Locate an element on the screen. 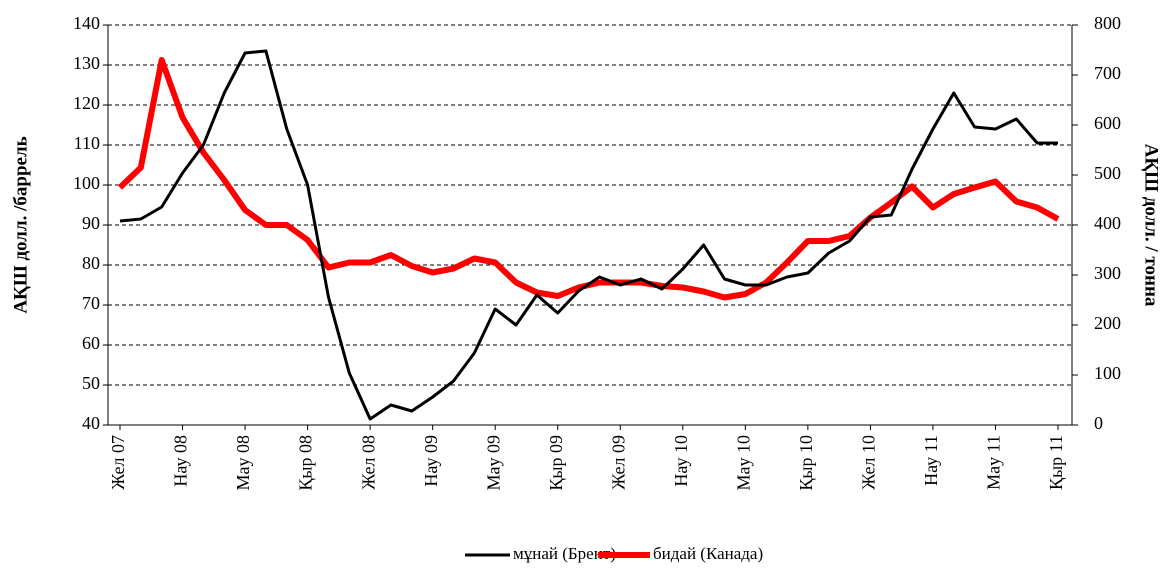 The width and height of the screenshot is (1166, 572). y-axis-label: АҚШ долл. /баррель is located at coordinates (20, 224).